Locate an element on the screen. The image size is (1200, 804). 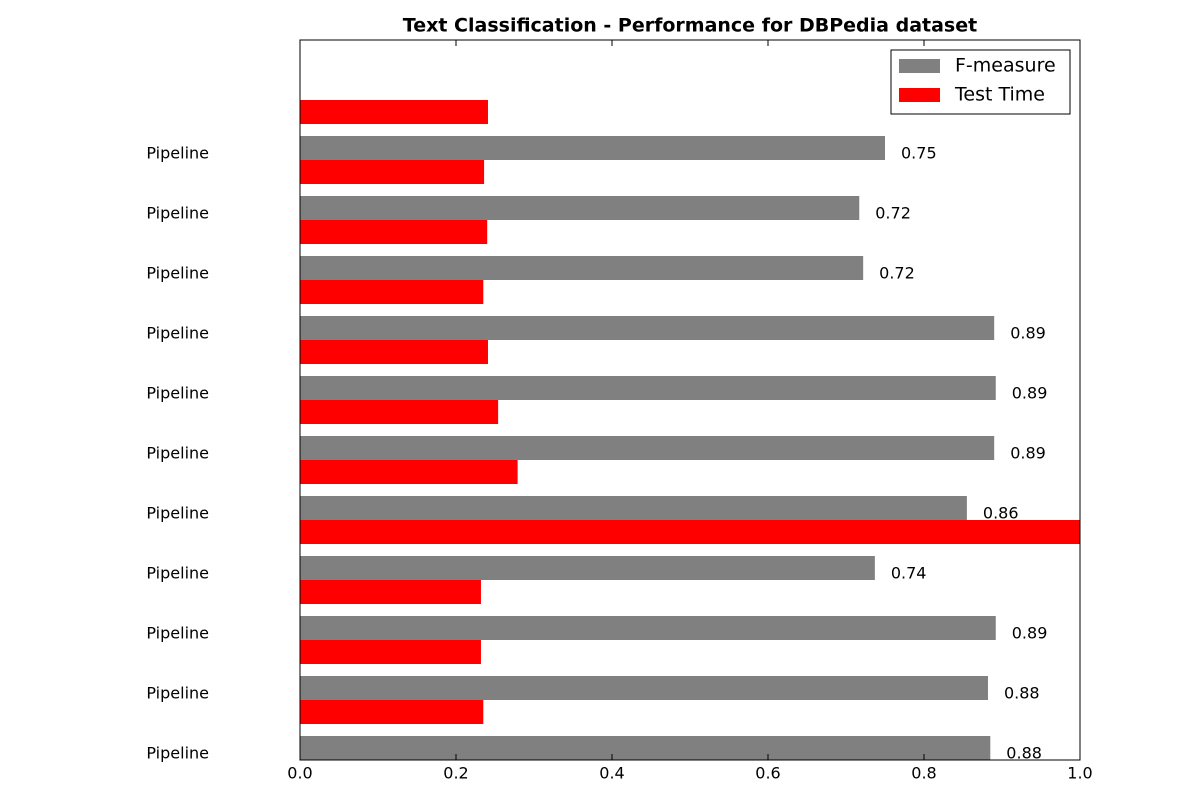
legend-label: Test Time is located at coordinates (999, 95).